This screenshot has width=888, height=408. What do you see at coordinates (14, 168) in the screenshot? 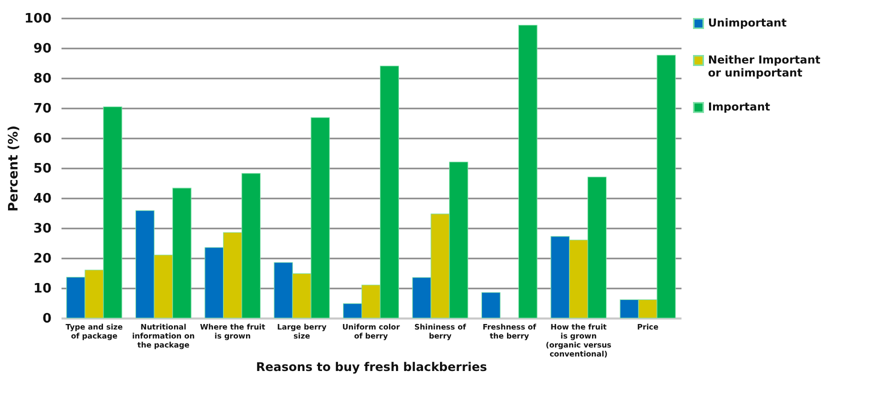
I see `y-axis-title: Percent (%)` at bounding box center [14, 168].